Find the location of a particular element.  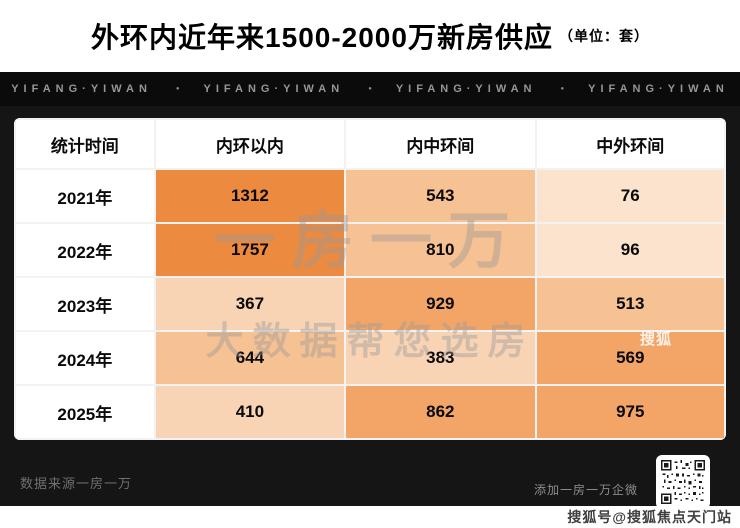

year-cell: 2025年 is located at coordinates (85, 412).